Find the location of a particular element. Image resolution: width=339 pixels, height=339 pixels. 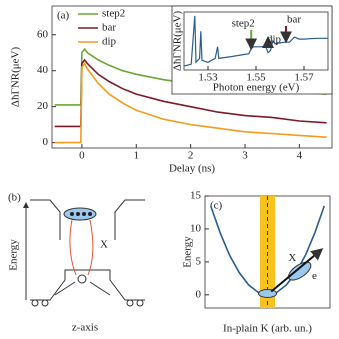

x-tick-label: 2 is located at coordinates (191, 156).